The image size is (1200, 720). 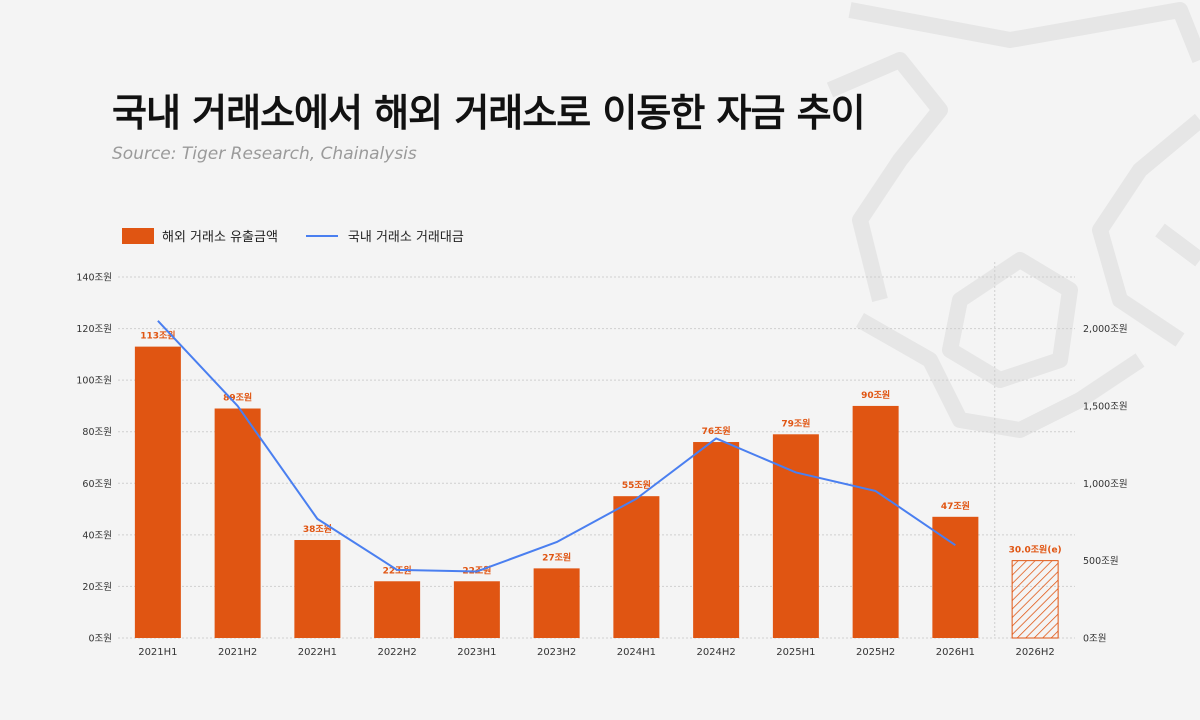 What do you see at coordinates (489, 113) in the screenshot?
I see `page-title: 국내 거래소에서 해외 거래소로 이동한 자금 추이` at bounding box center [489, 113].